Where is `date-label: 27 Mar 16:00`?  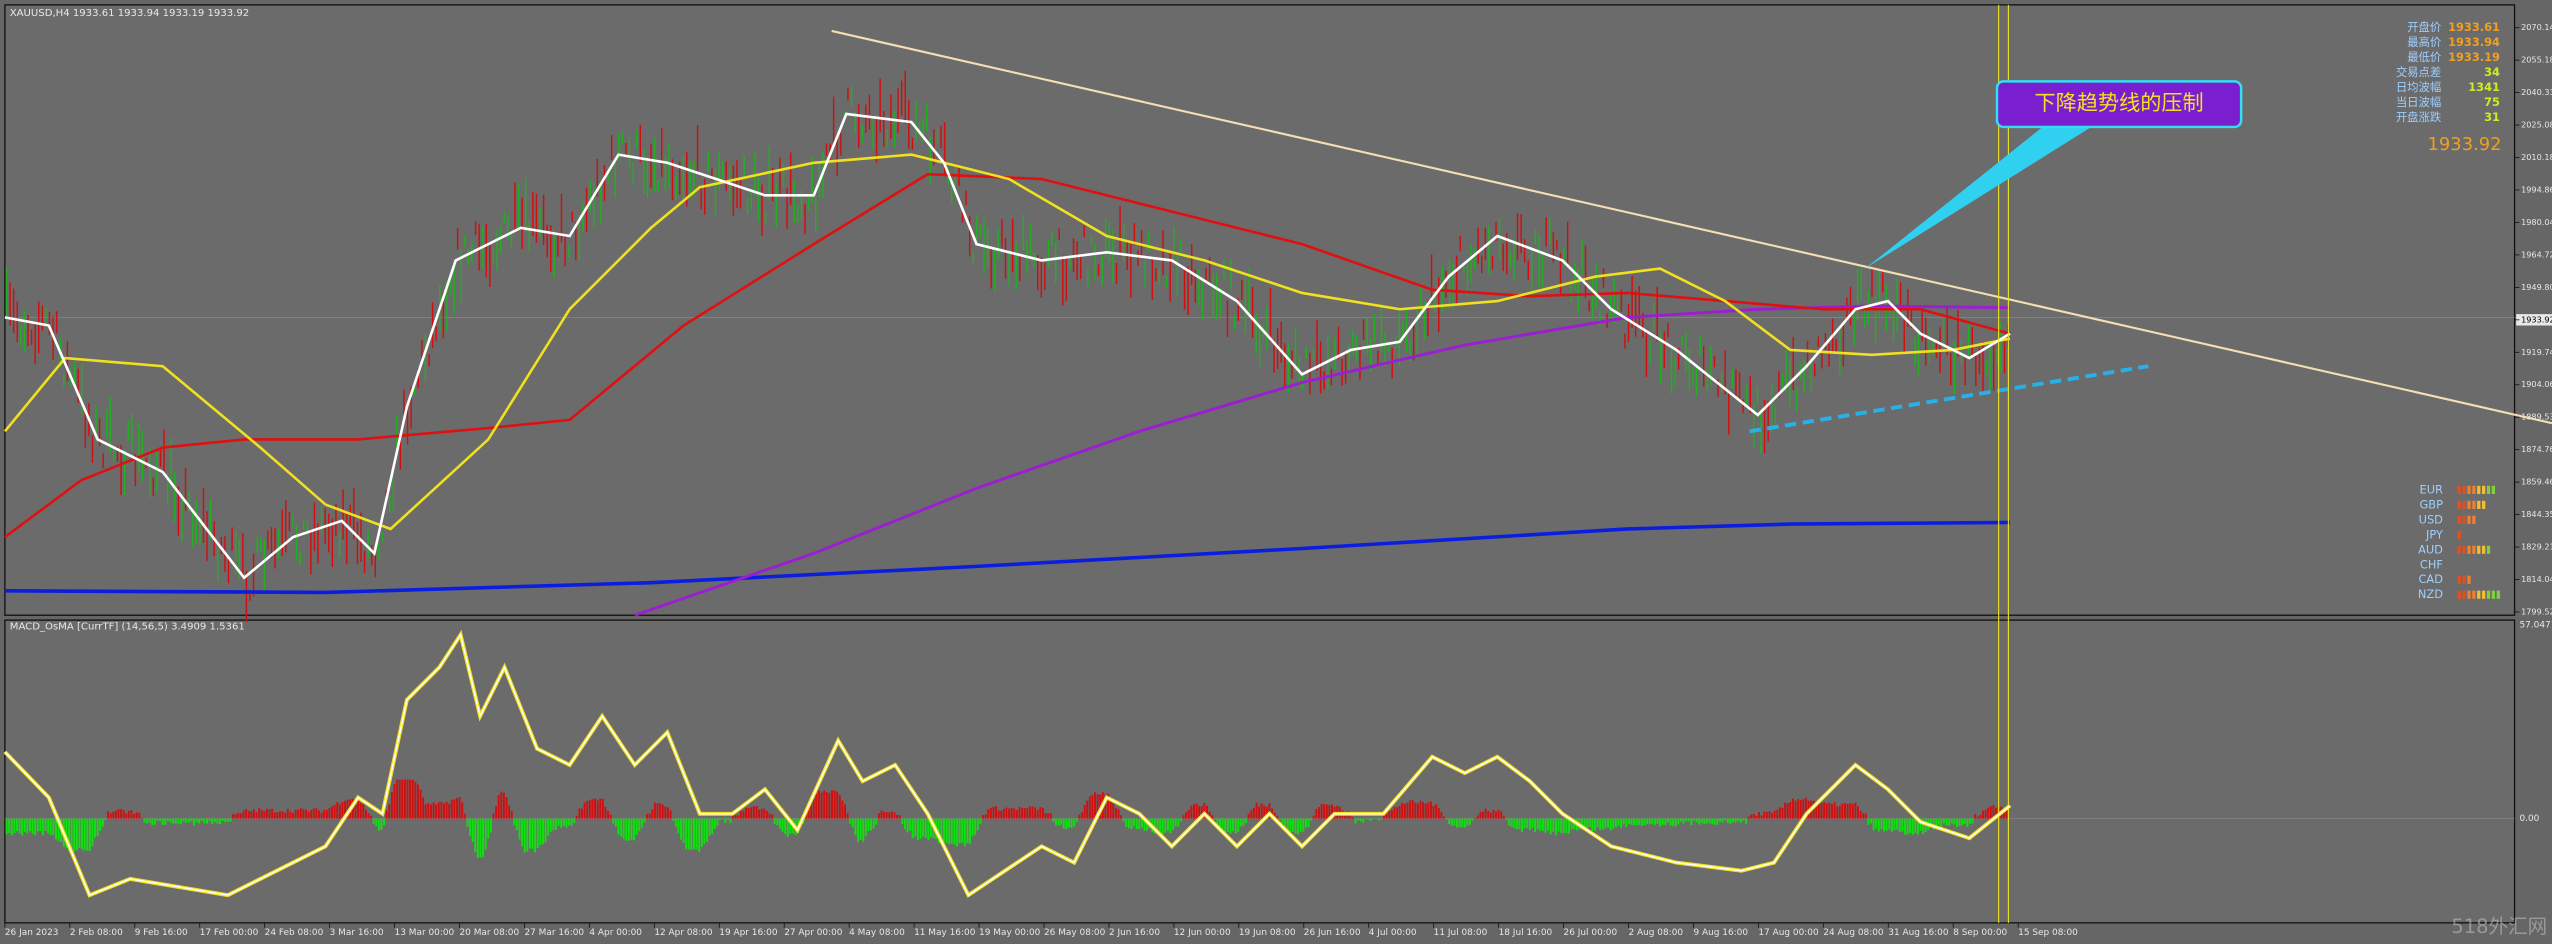
date-label: 27 Mar 16:00 is located at coordinates (554, 933).